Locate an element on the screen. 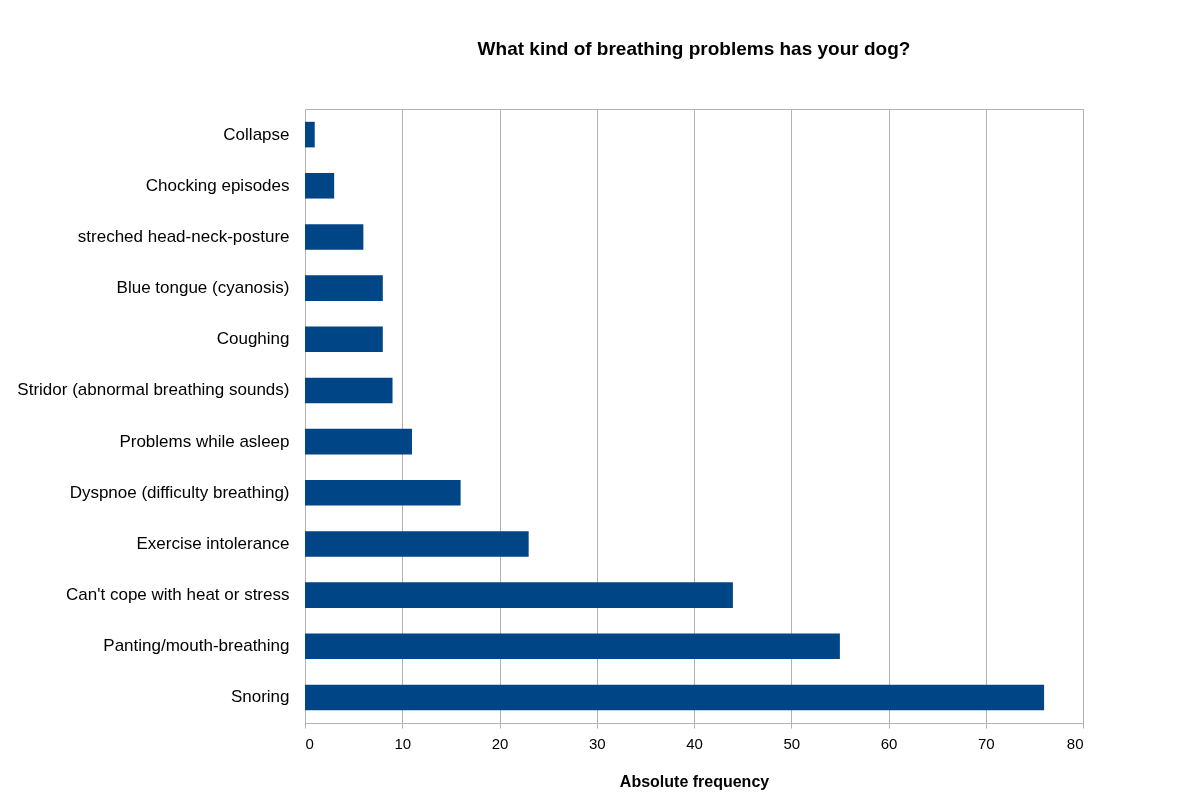 The width and height of the screenshot is (1181, 800). y-tick-label: Can't cope with heat or stress is located at coordinates (178, 595).